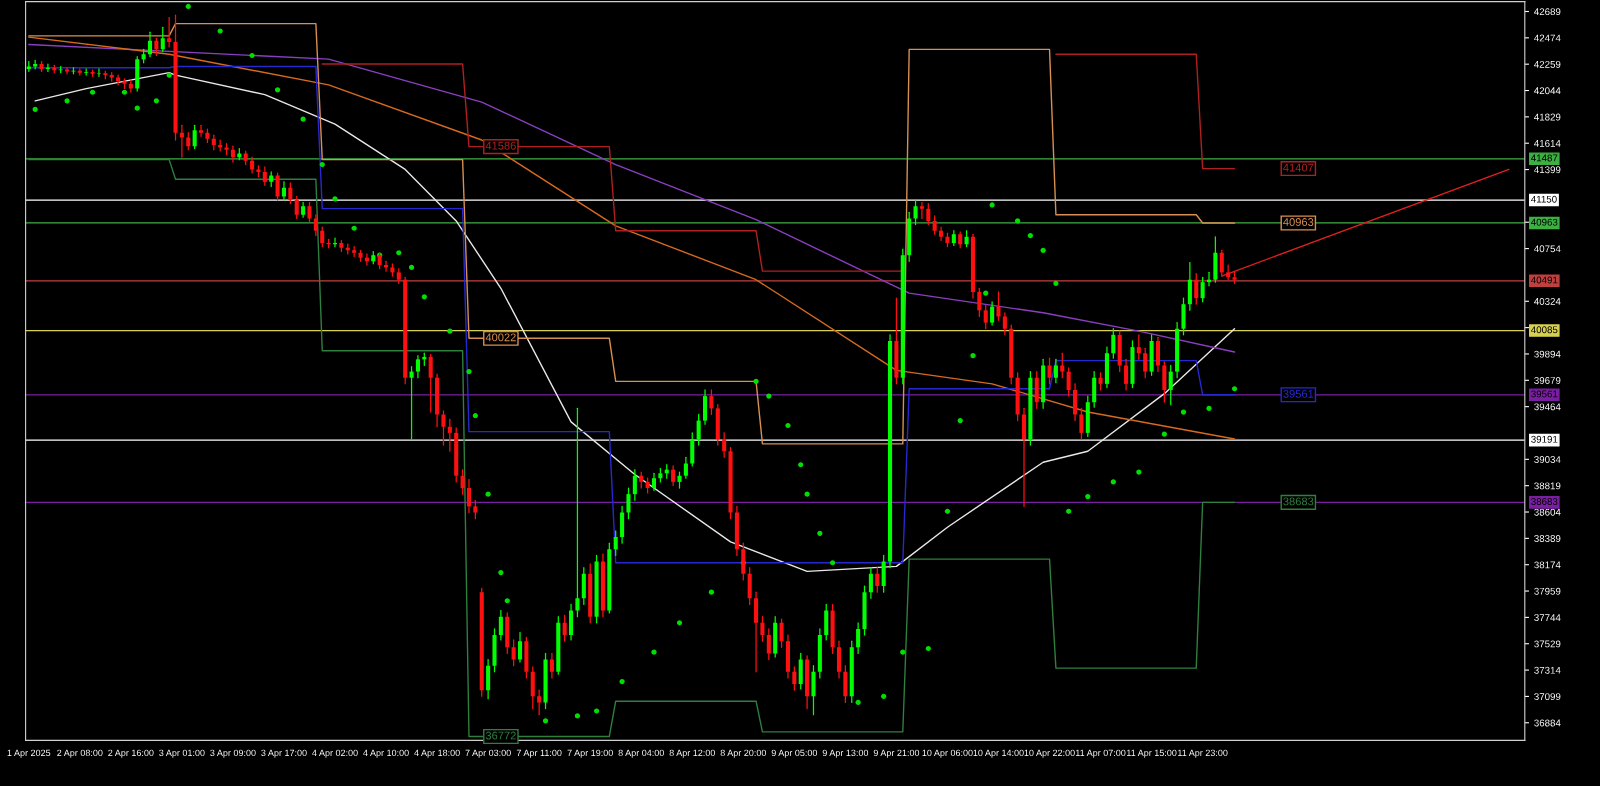  I want to click on y-tick-label: 37959, so click(1547, 591).